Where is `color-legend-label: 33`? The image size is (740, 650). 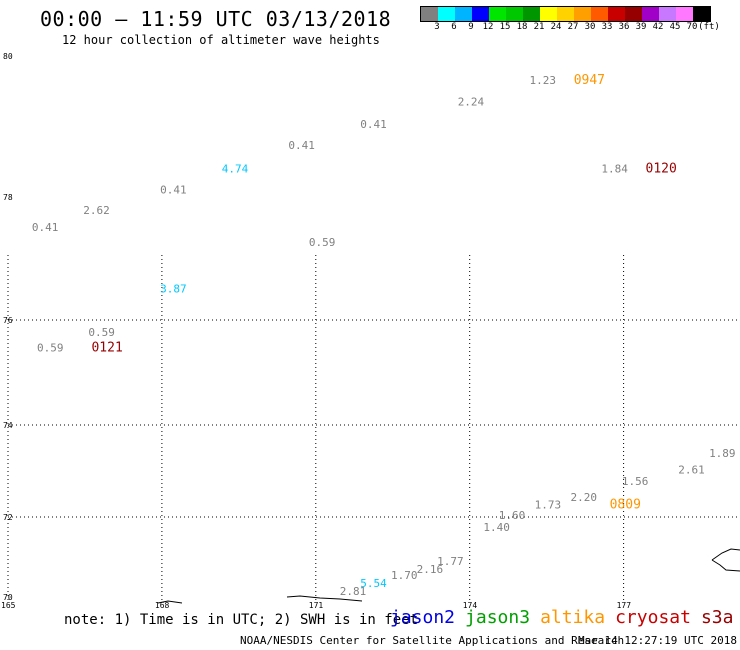
color-legend-label: 33 is located at coordinates (607, 27).